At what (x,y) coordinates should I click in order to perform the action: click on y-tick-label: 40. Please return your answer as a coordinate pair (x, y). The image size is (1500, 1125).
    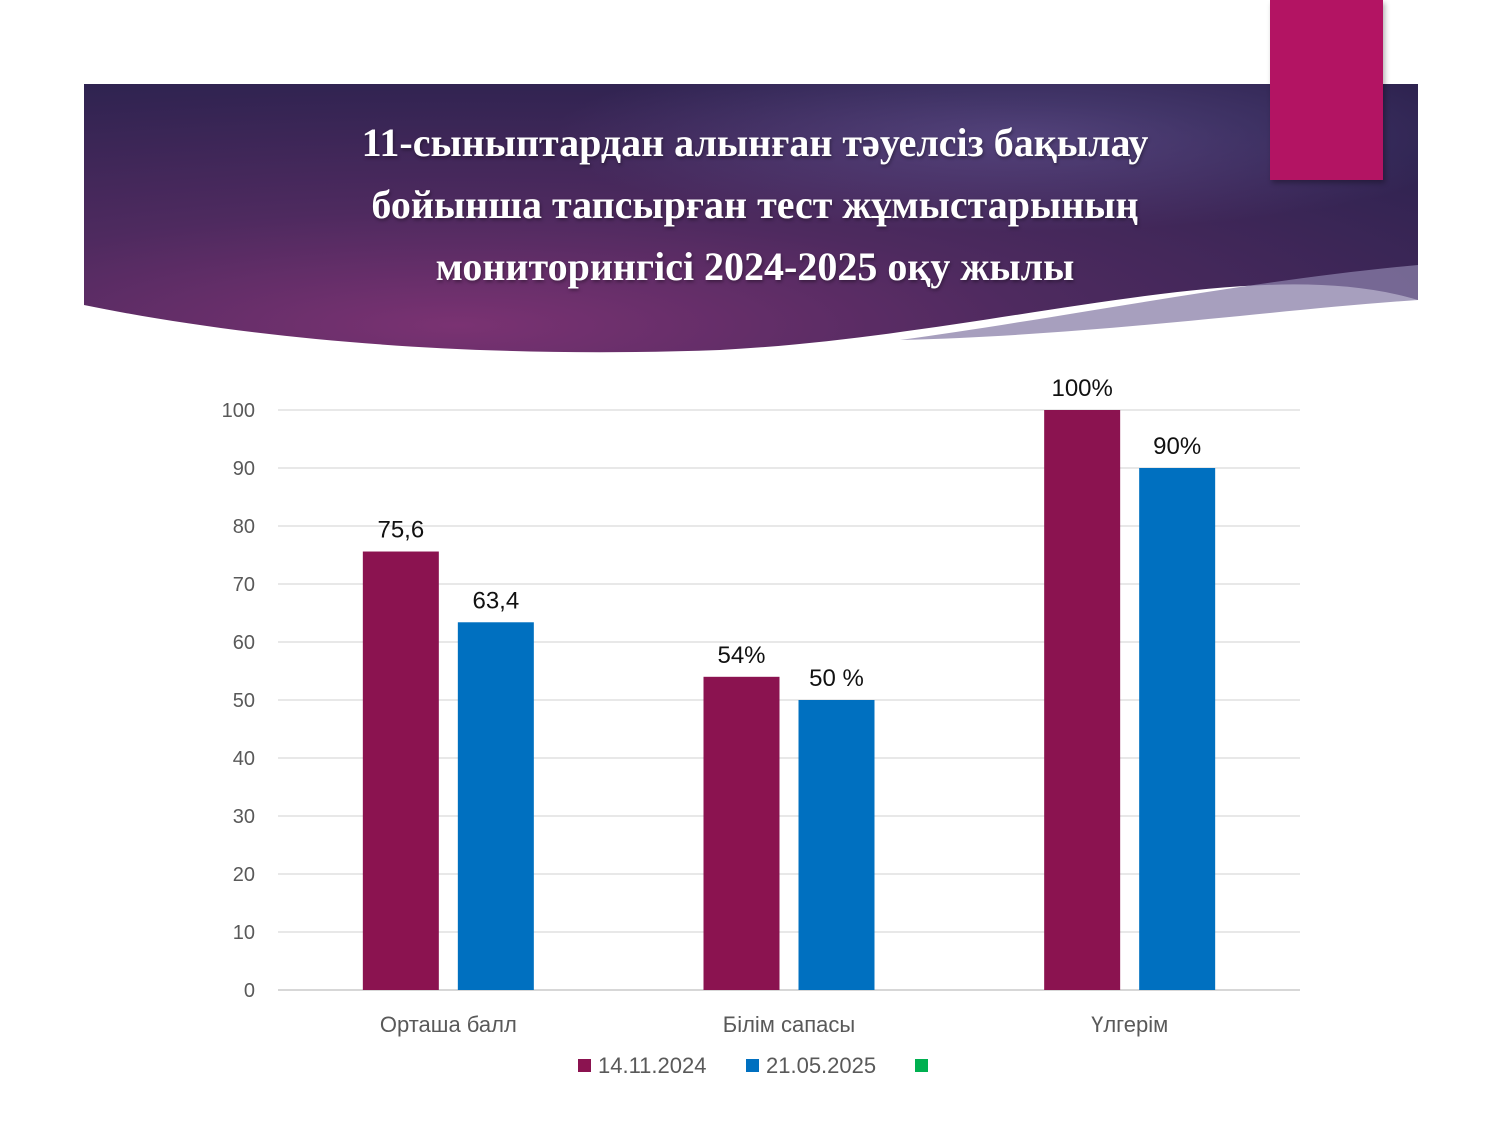
    Looking at the image, I should click on (244, 759).